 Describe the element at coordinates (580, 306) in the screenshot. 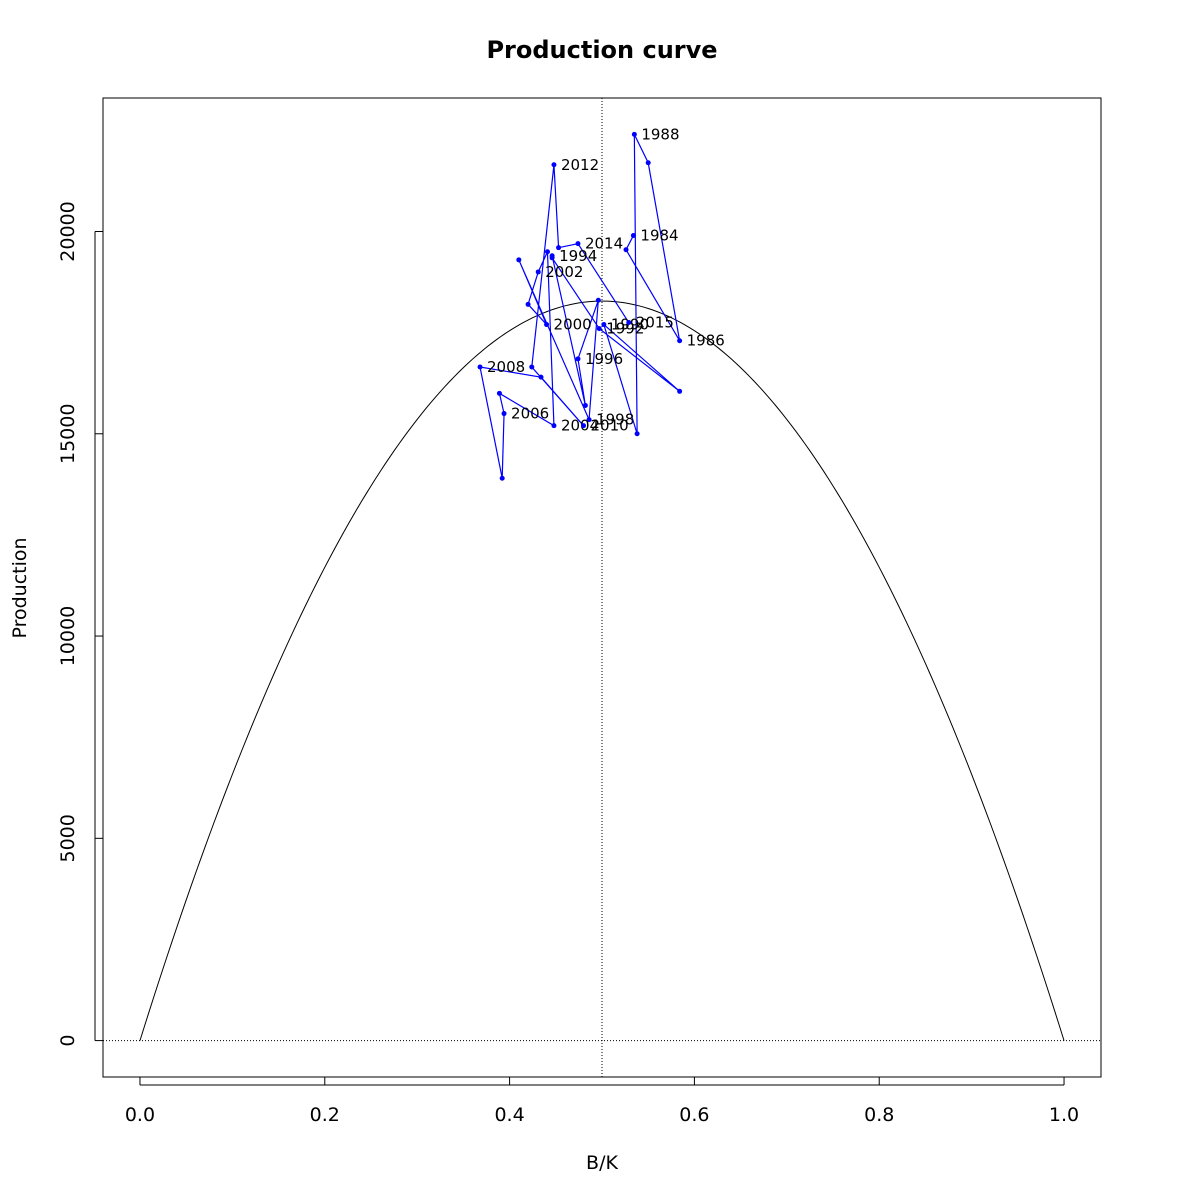

I see `series-line` at that location.